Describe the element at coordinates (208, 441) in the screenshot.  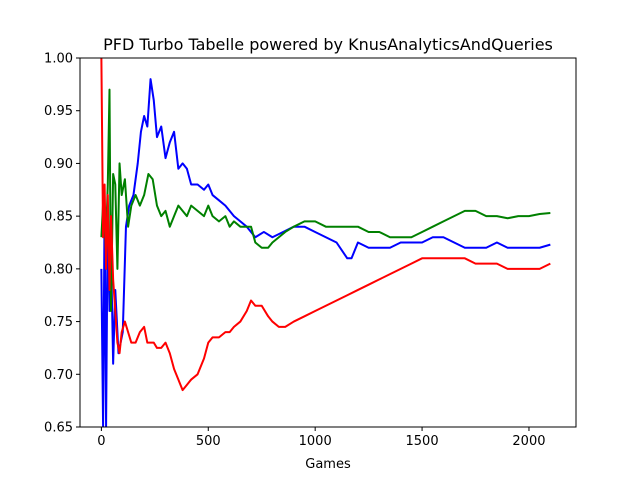
I see `x-tick-label: 500` at that location.